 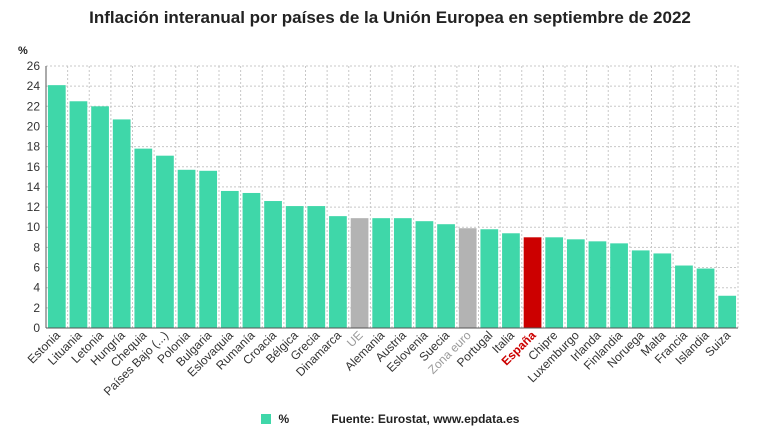 I want to click on y-tick-label: 12, so click(x=34, y=207).